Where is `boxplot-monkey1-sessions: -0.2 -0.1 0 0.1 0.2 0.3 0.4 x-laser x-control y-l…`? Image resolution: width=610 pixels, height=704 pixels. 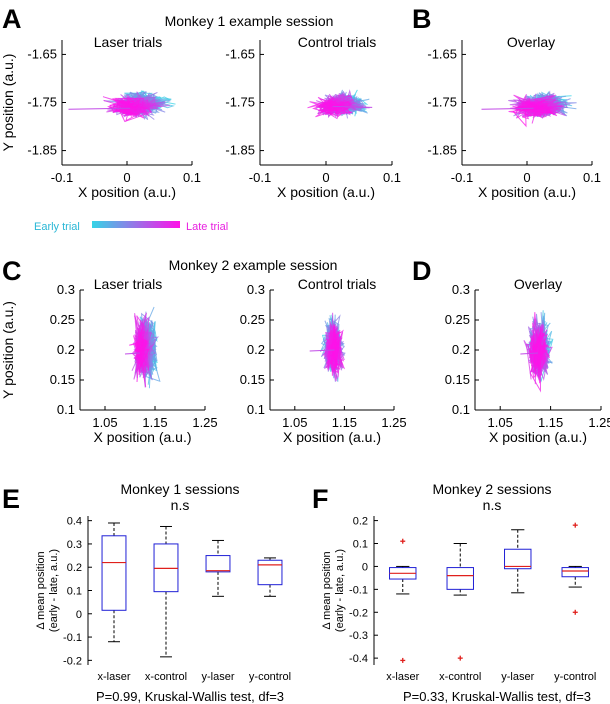
boxplot-monkey1-sessions: -0.2 -0.1 0 0.1 0.2 0.3 0.4 x-laser x-control y-l… is located at coordinates (163, 599).